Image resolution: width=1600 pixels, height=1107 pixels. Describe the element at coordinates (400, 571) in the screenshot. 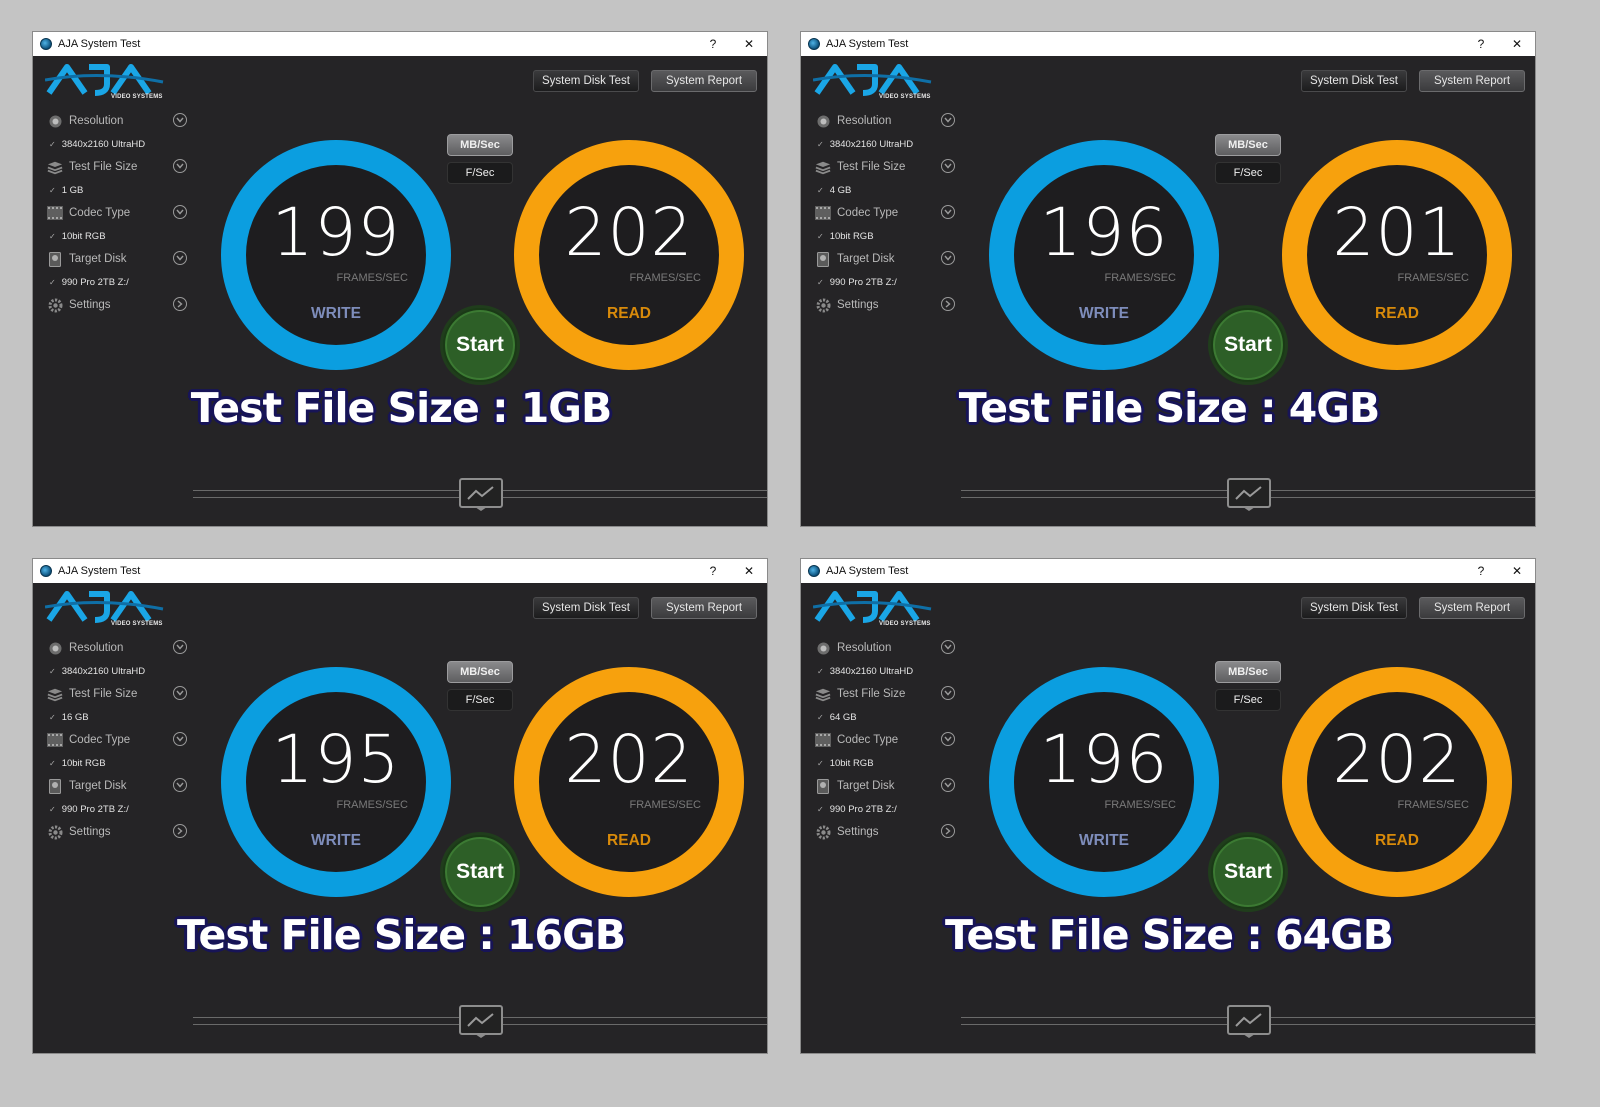

I see `title-bar: AJA System Test ? ✕` at that location.